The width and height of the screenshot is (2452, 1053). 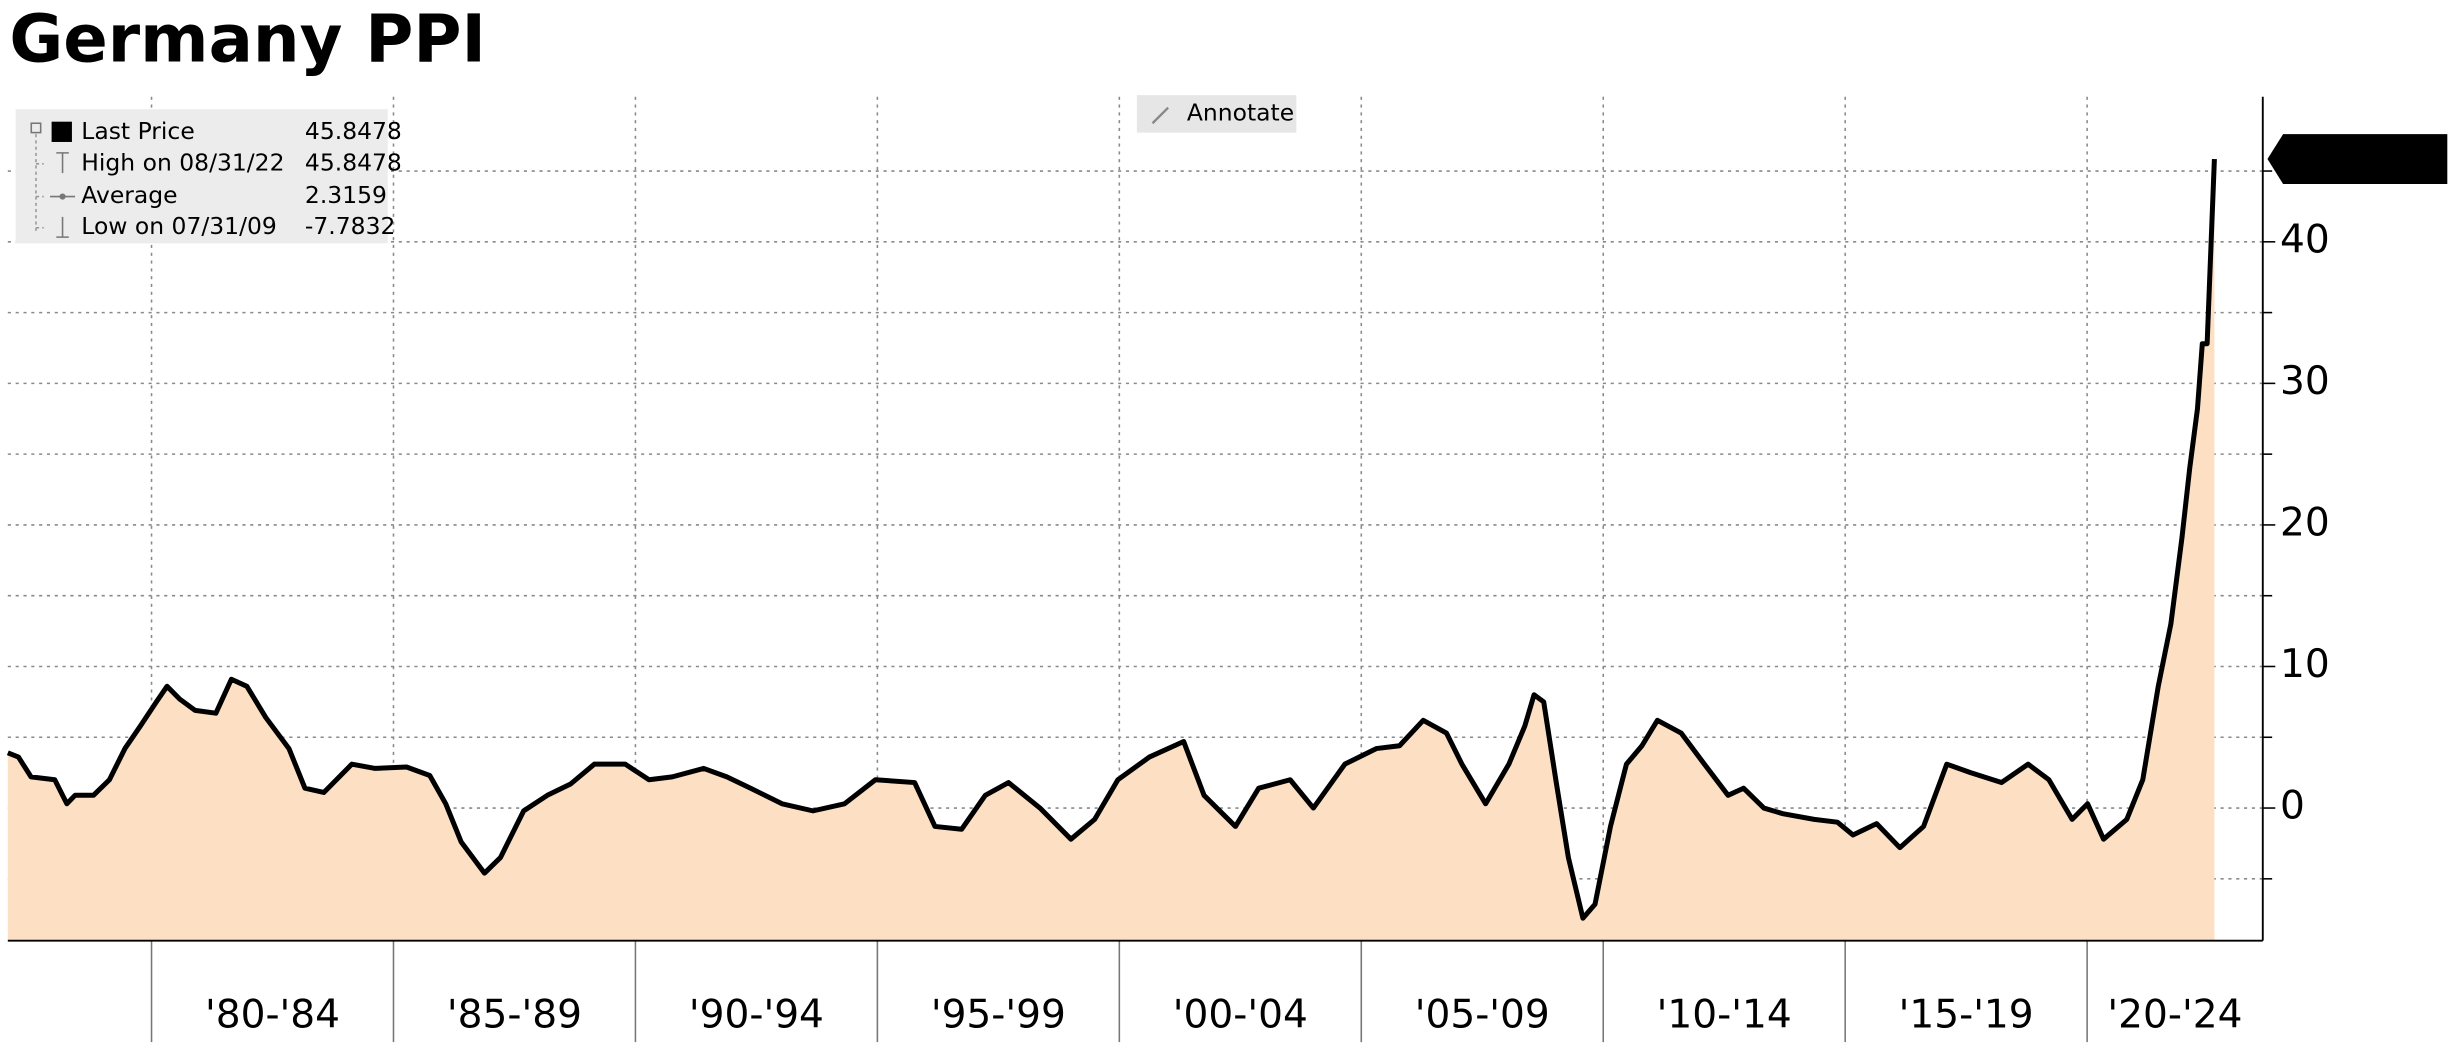 I want to click on y-tick-label: 40, so click(x=2305, y=239).